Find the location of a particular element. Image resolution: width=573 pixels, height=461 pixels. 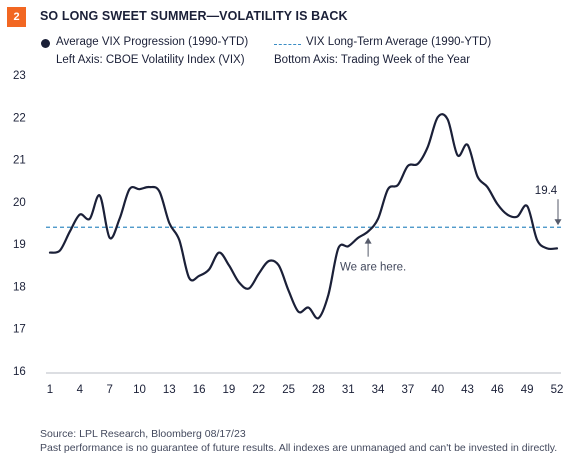

x-tick-label: 28 is located at coordinates (318, 390).